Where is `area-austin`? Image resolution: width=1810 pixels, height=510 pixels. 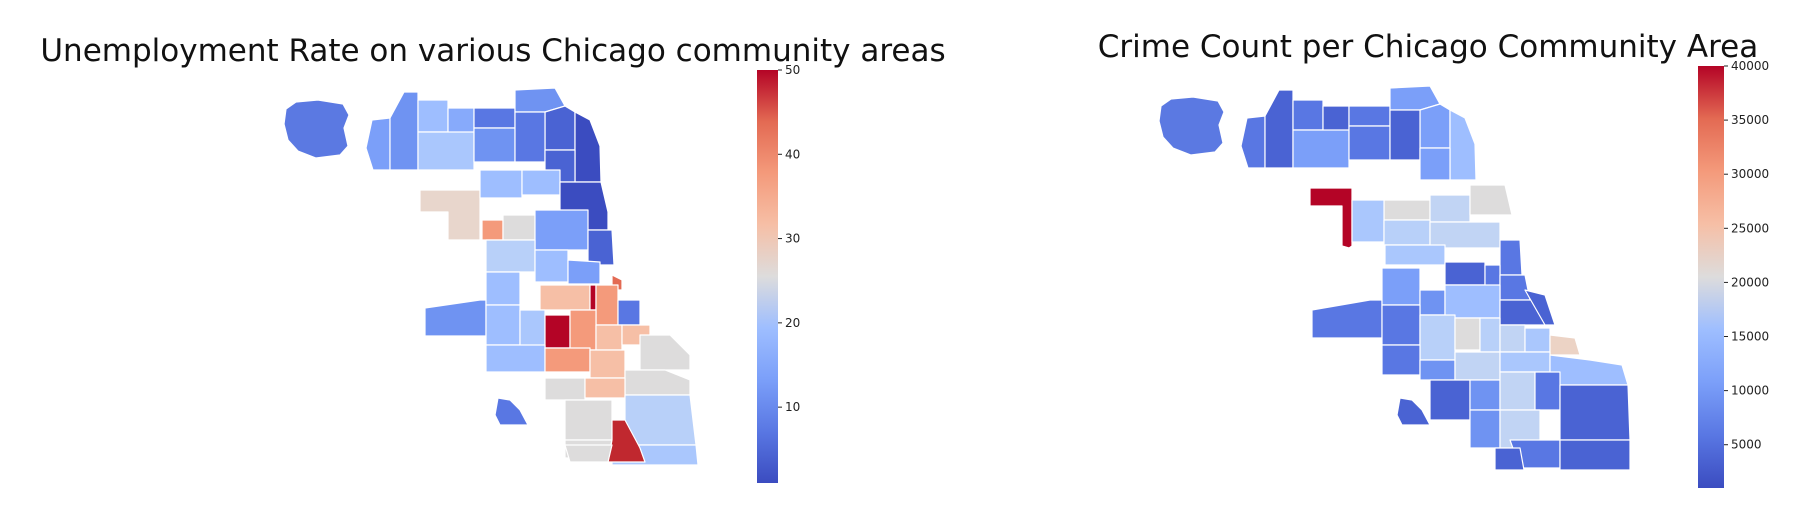 area-austin is located at coordinates (1331, 218).